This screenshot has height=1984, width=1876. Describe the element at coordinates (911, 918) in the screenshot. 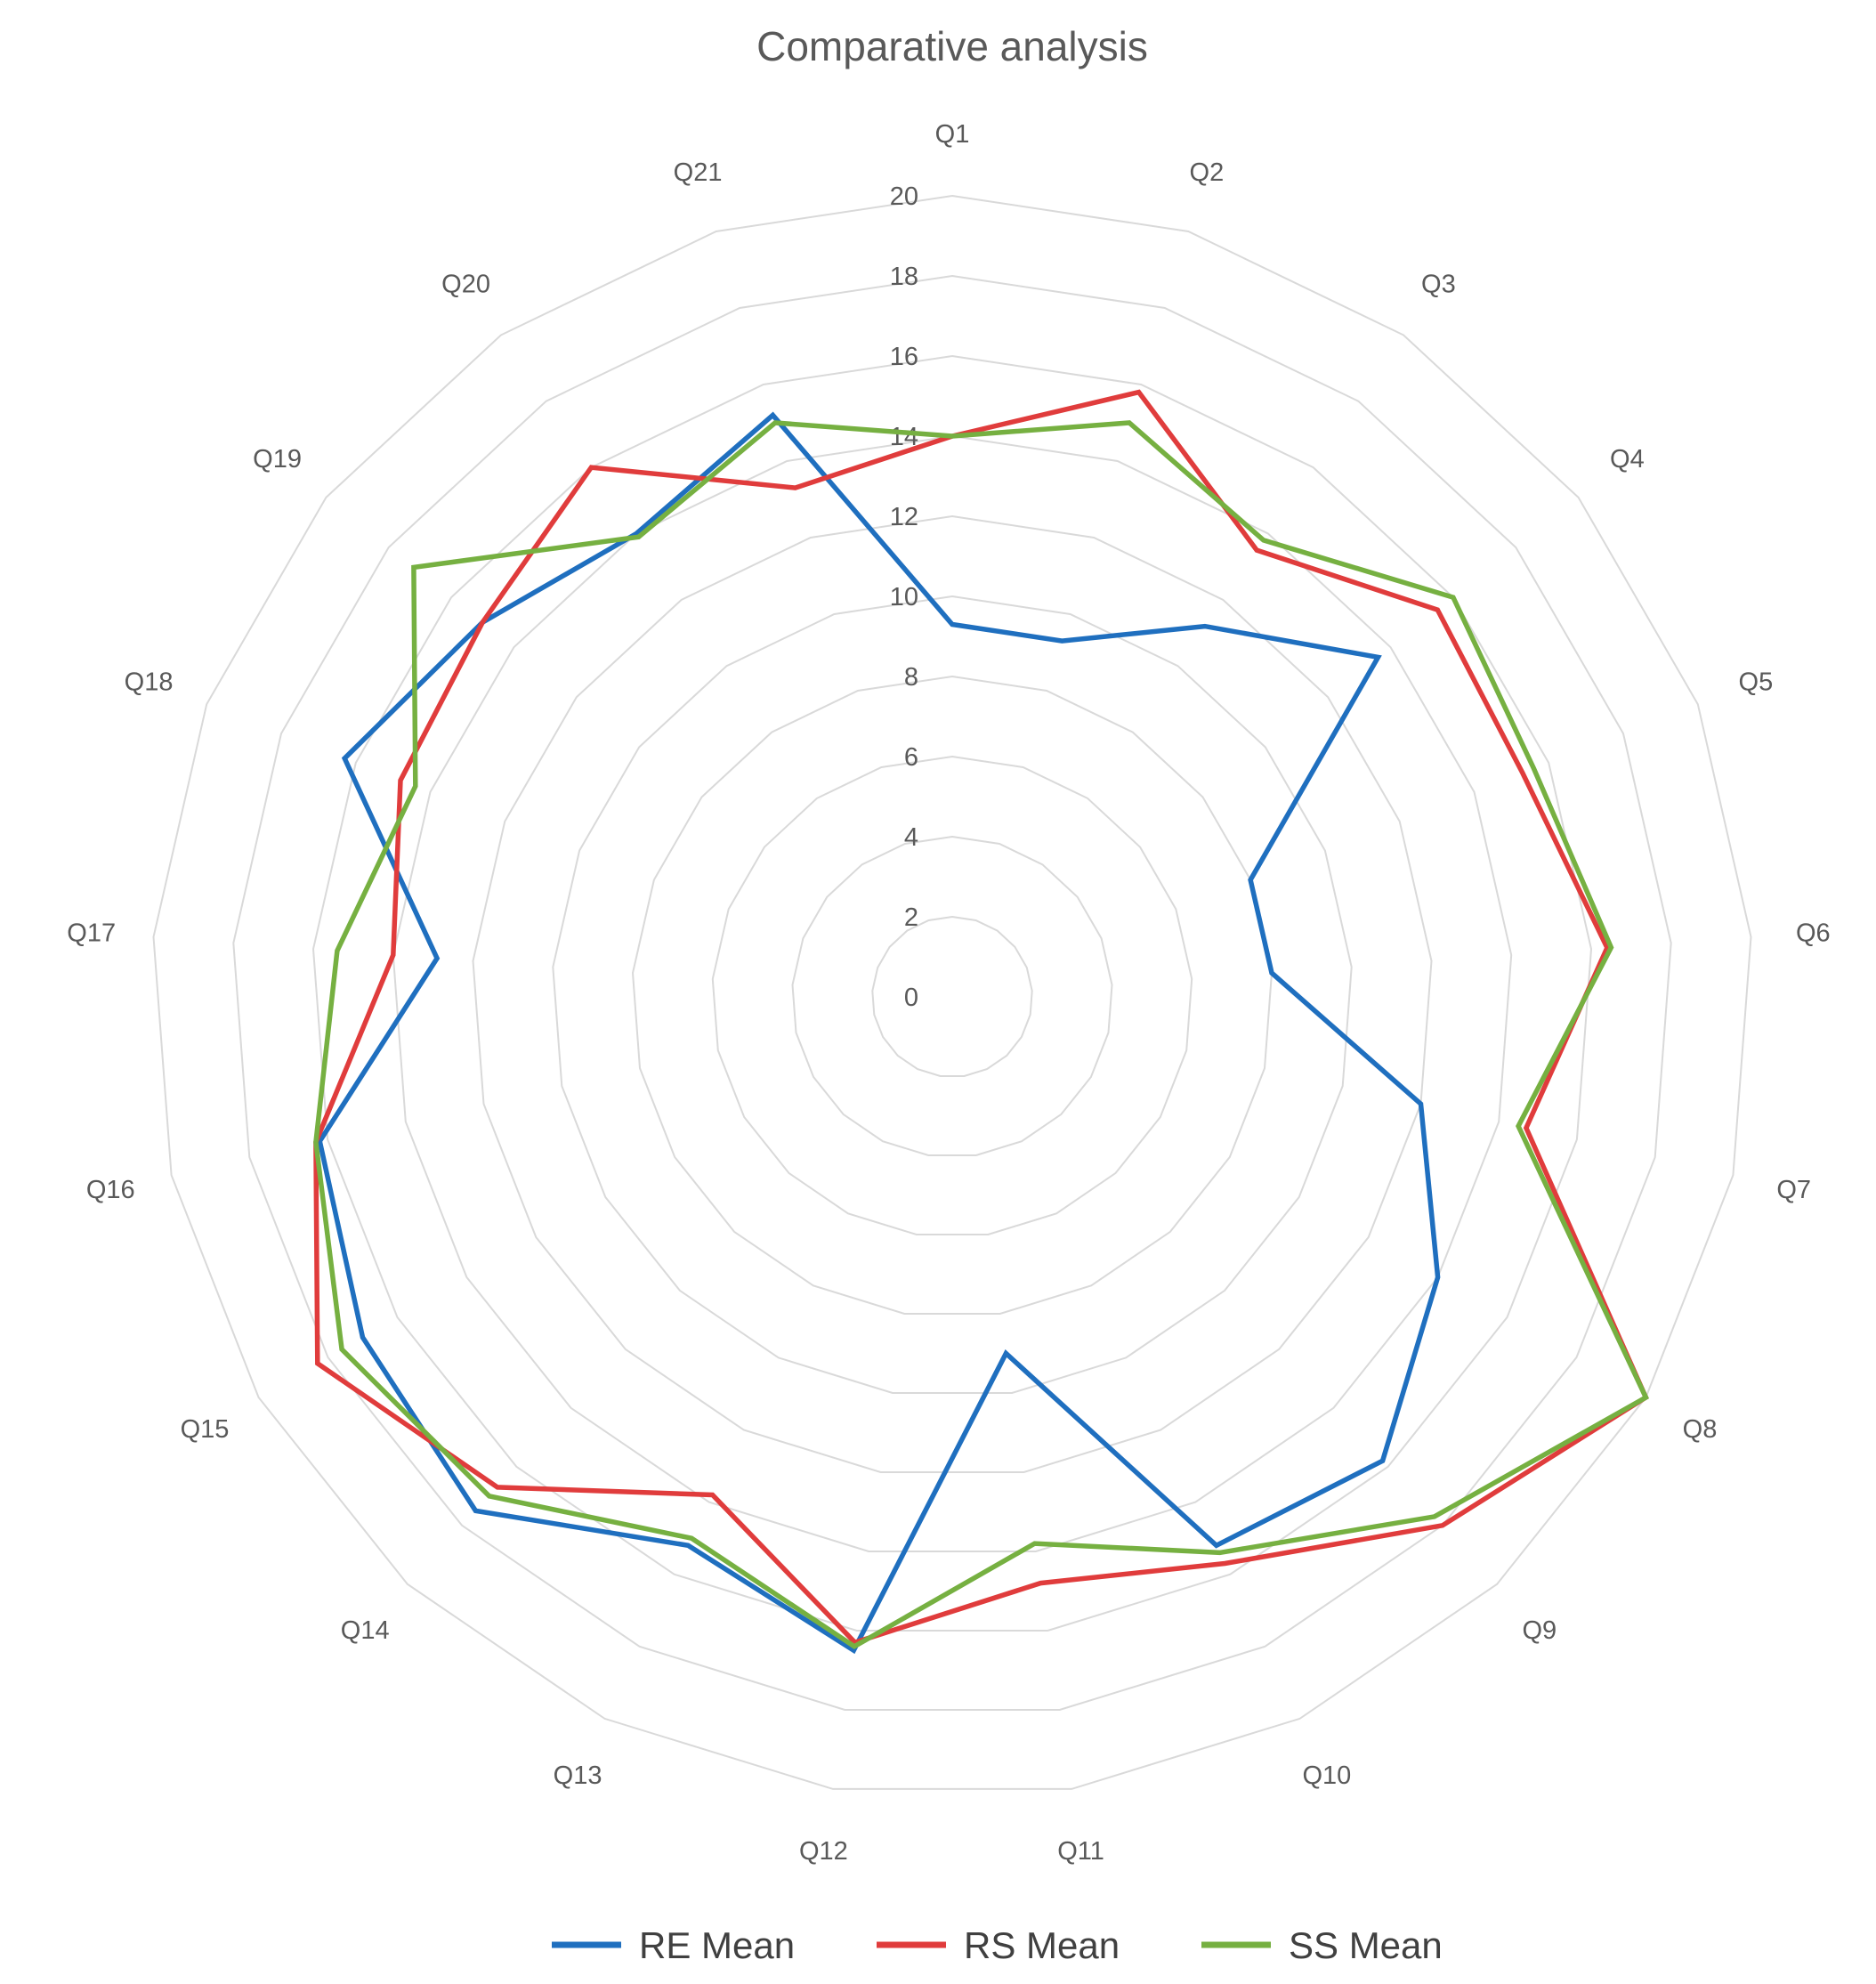

I see `axis-tick-label: 2` at that location.